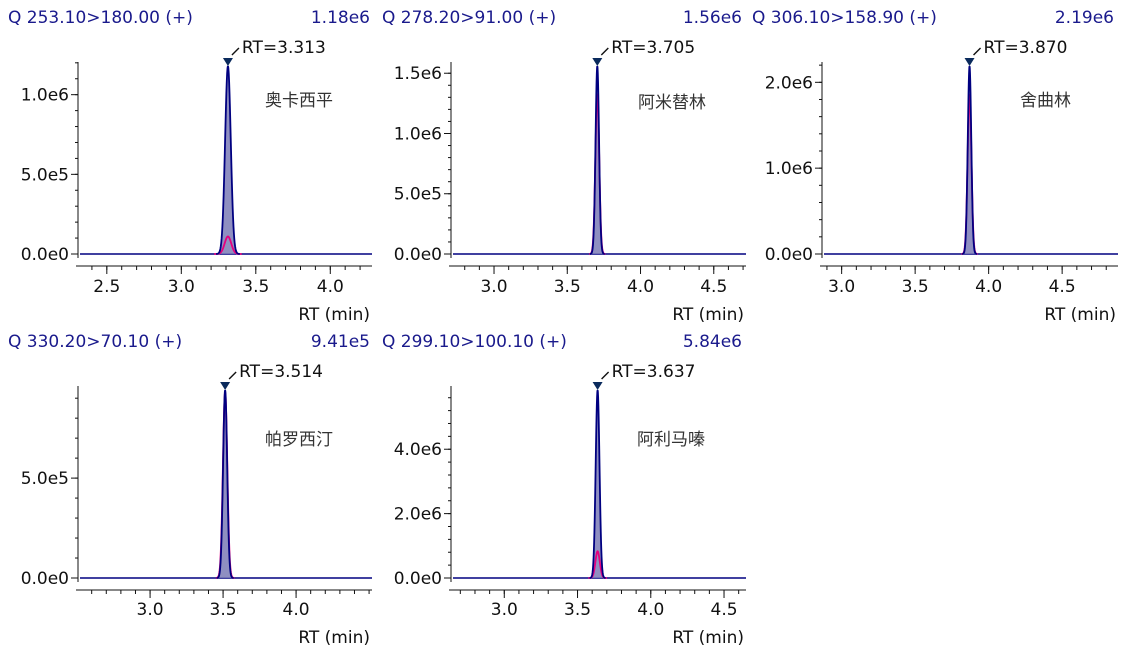 The width and height of the screenshot is (1121, 650). I want to click on max-intensity-label: 1.18e6, so click(340, 18).